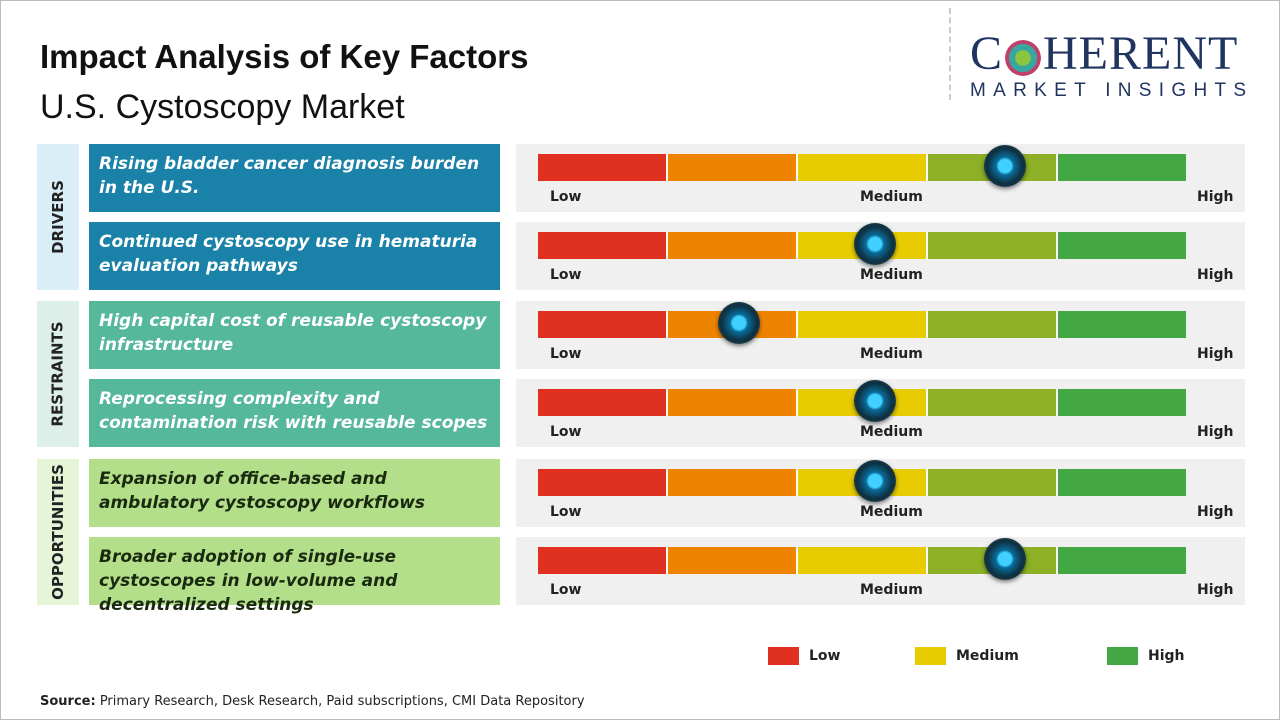 The image size is (1280, 720). What do you see at coordinates (58, 374) in the screenshot?
I see `category-restraints: RESTRAINTS` at bounding box center [58, 374].